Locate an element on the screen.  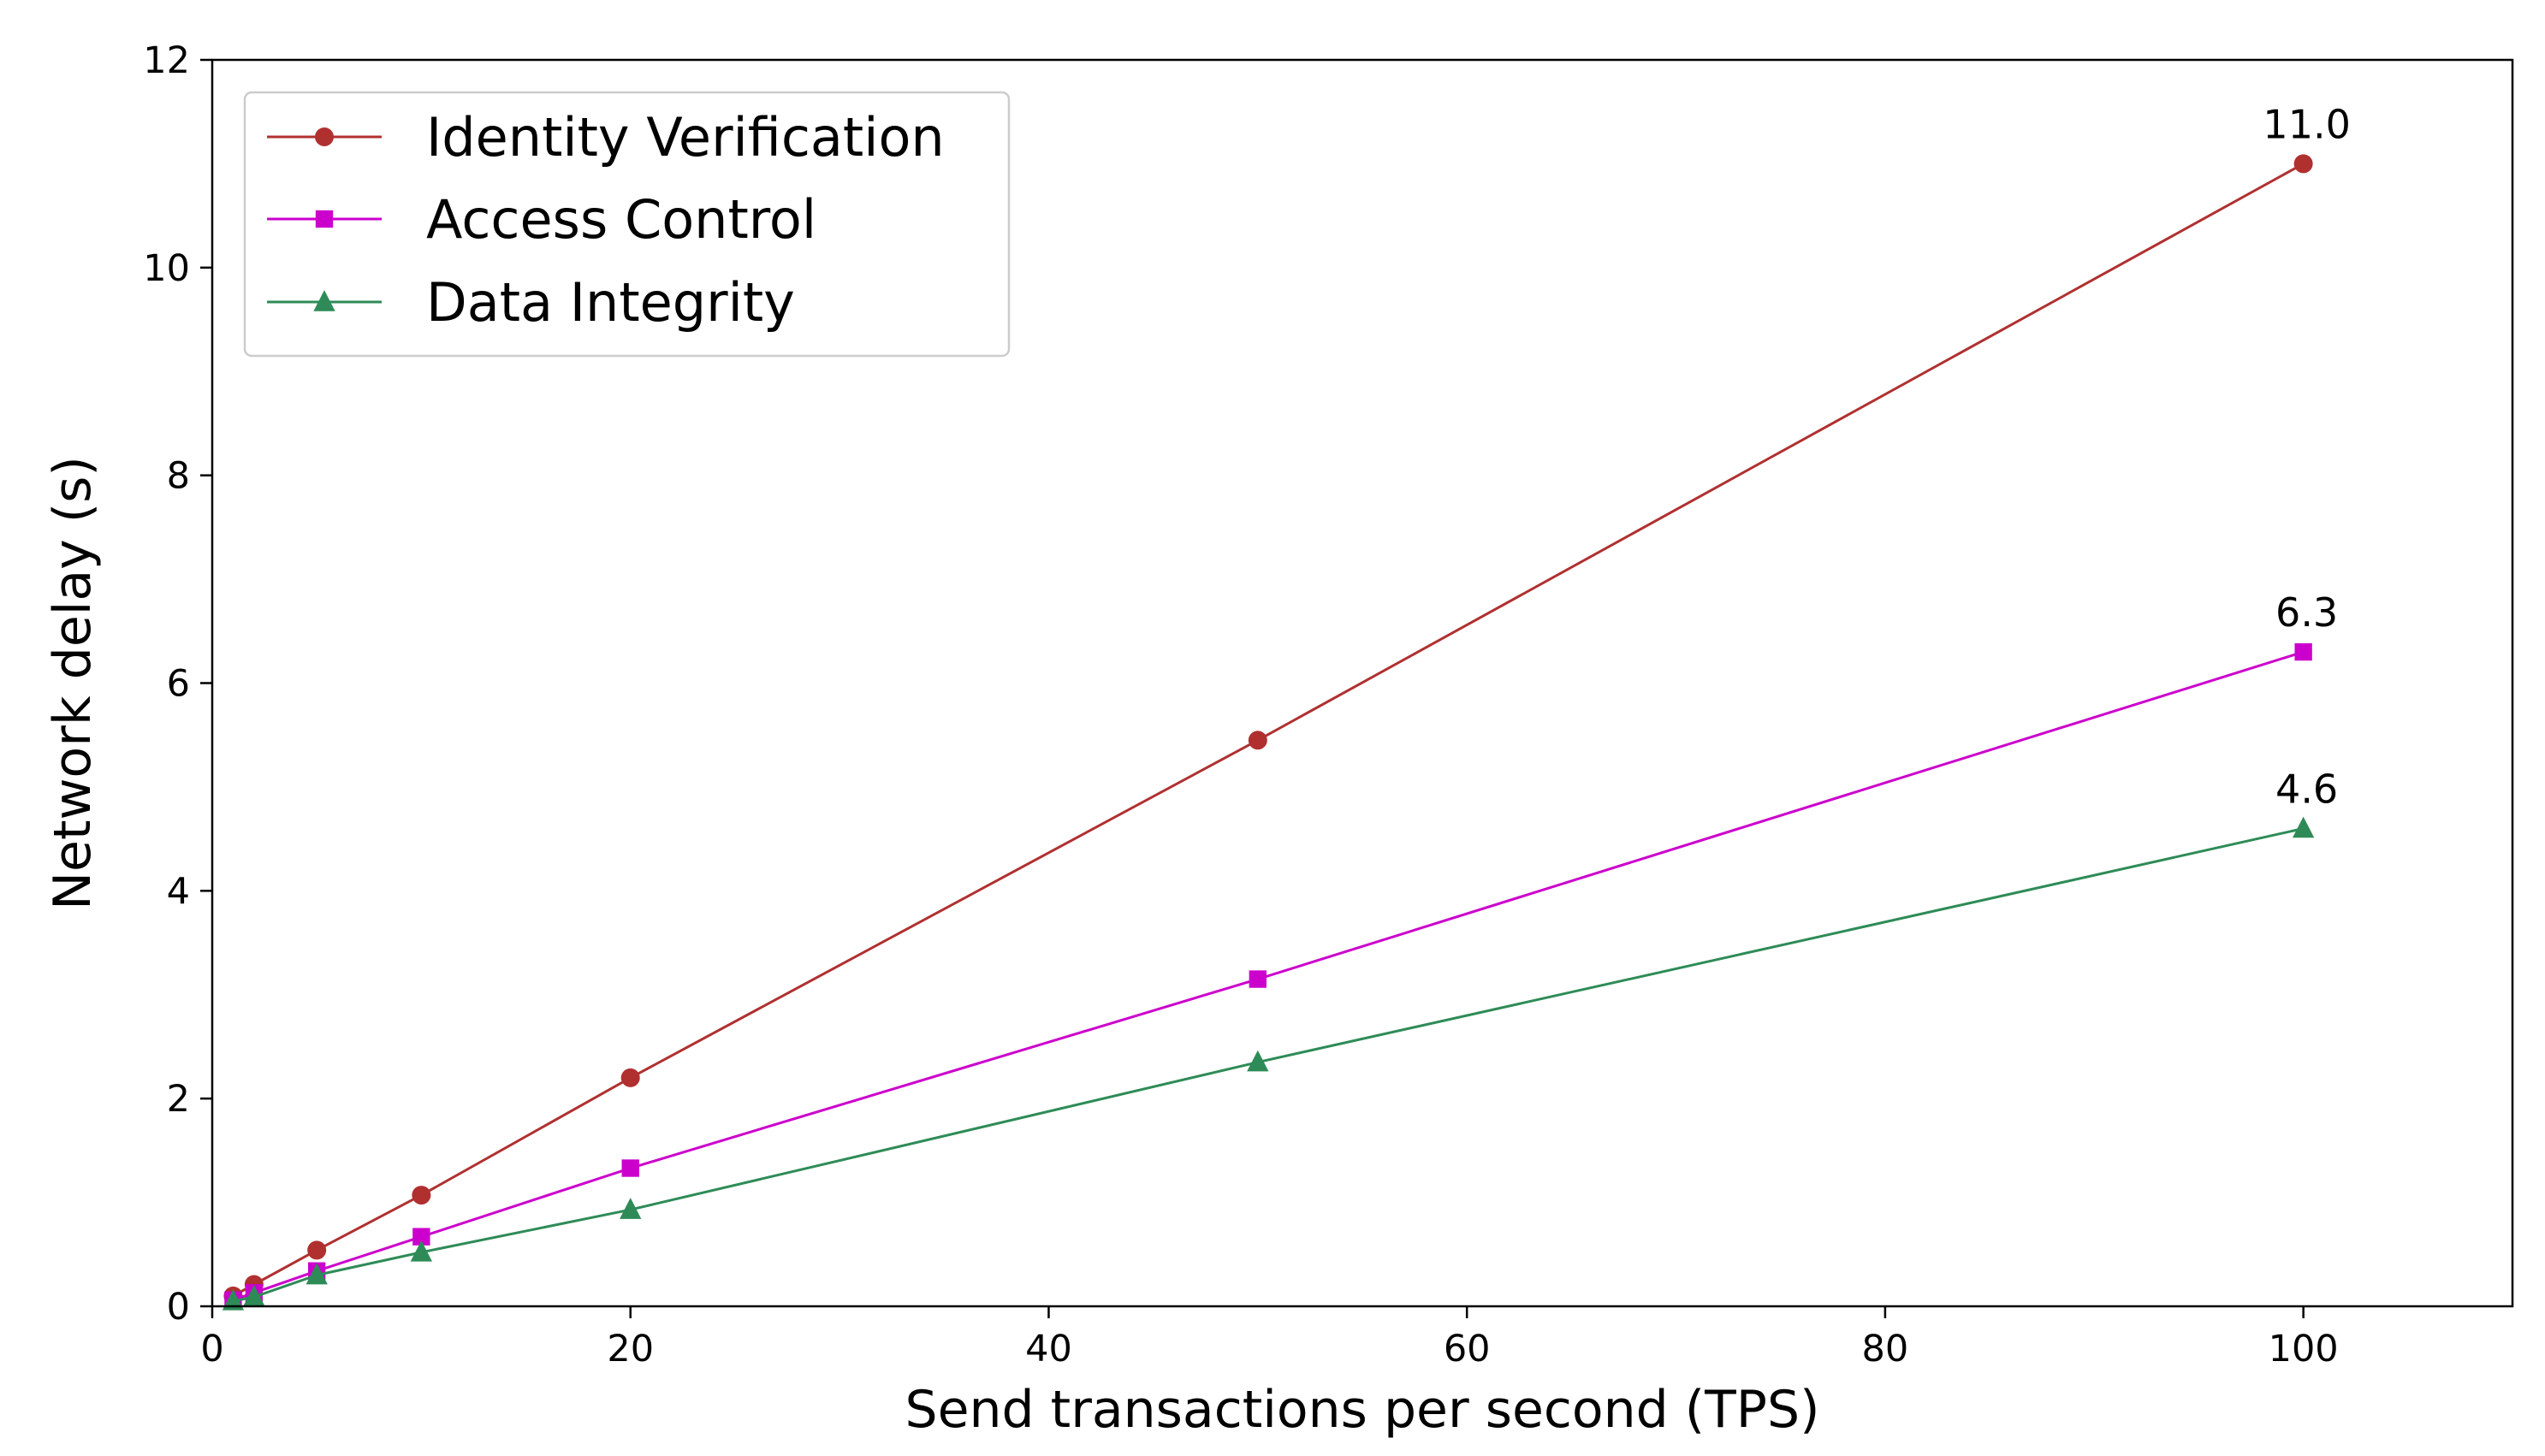
x-tick-label: 100 is located at coordinates (2304, 1349).